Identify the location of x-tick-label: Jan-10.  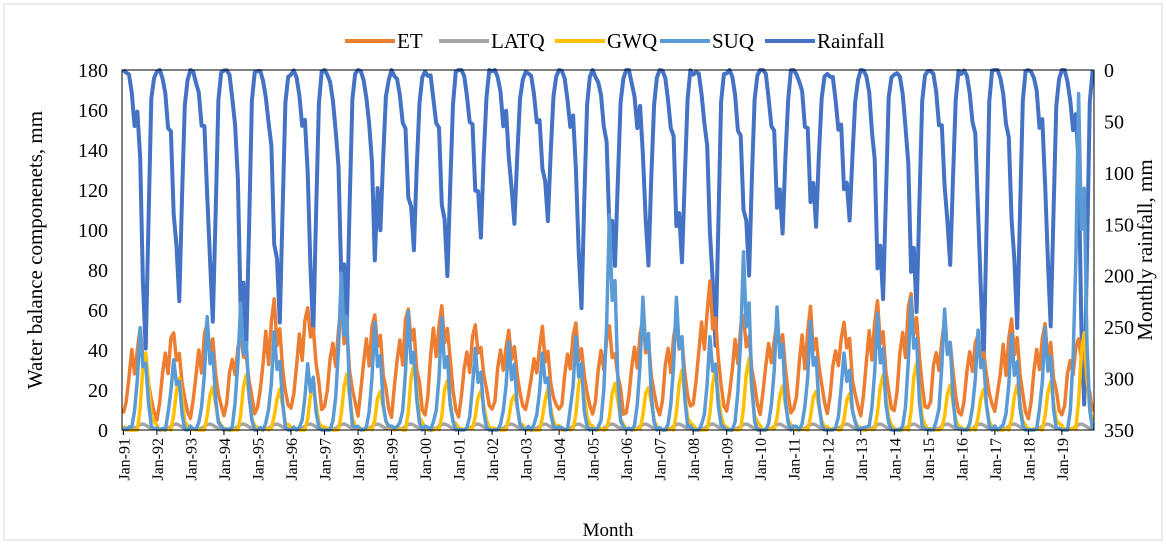
(761, 459).